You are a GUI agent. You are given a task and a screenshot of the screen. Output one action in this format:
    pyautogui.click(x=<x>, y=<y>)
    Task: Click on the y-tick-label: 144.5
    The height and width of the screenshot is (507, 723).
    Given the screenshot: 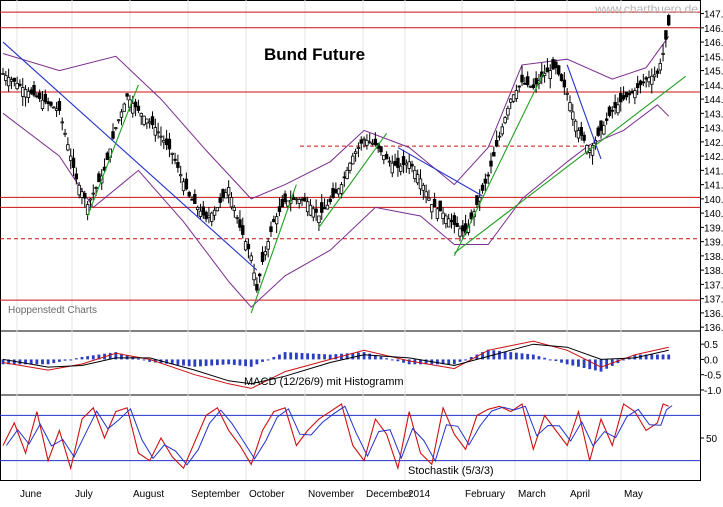 What is the action you would take?
    pyautogui.click(x=713, y=86)
    